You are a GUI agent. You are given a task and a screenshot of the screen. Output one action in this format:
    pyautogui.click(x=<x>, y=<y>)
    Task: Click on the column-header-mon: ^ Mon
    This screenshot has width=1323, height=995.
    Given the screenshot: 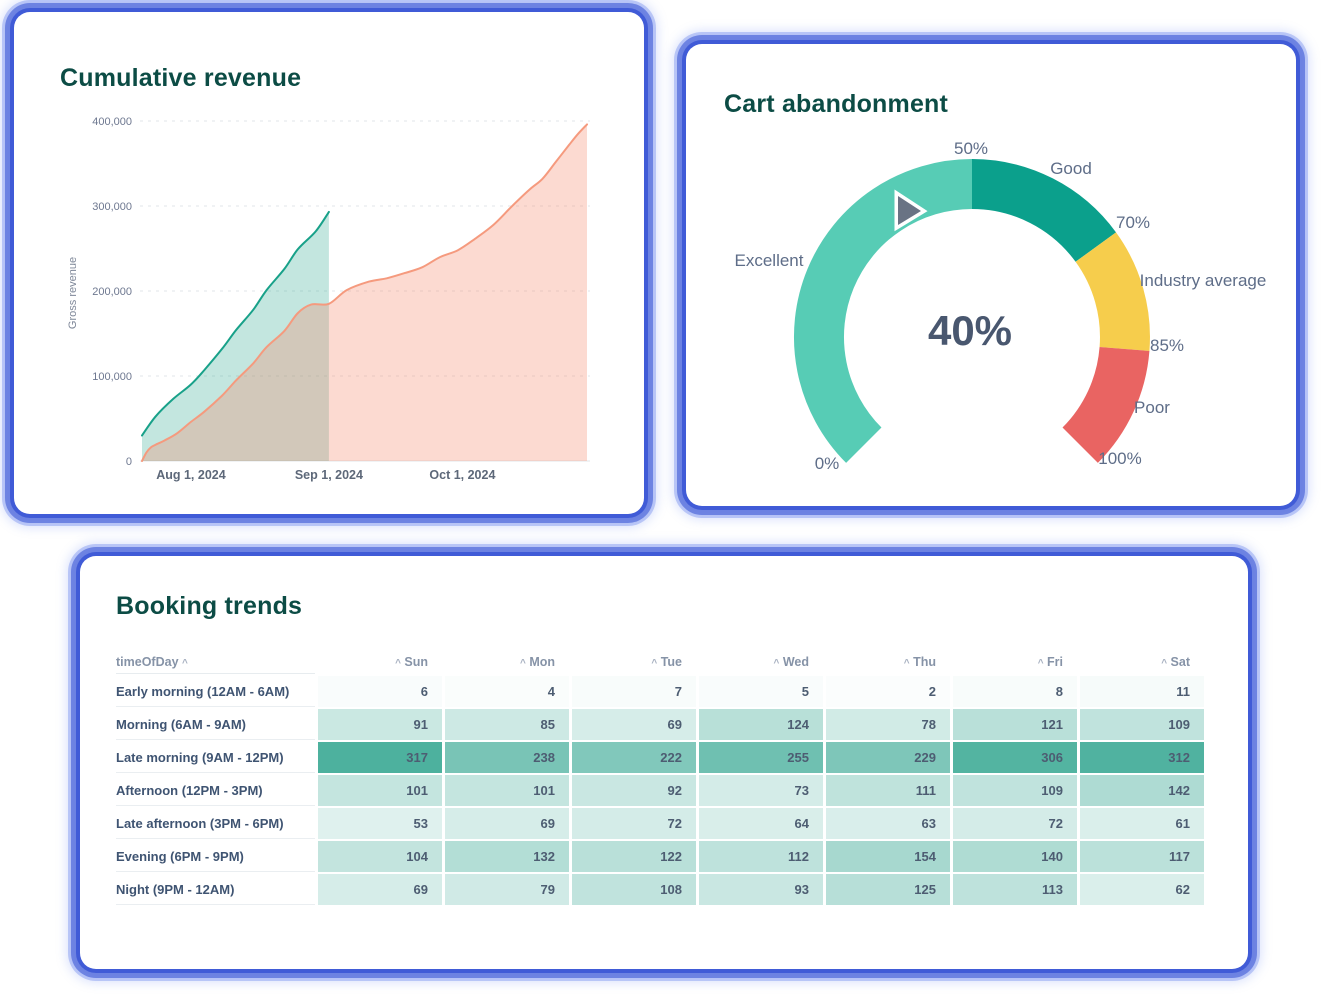 What is the action you would take?
    pyautogui.click(x=507, y=662)
    